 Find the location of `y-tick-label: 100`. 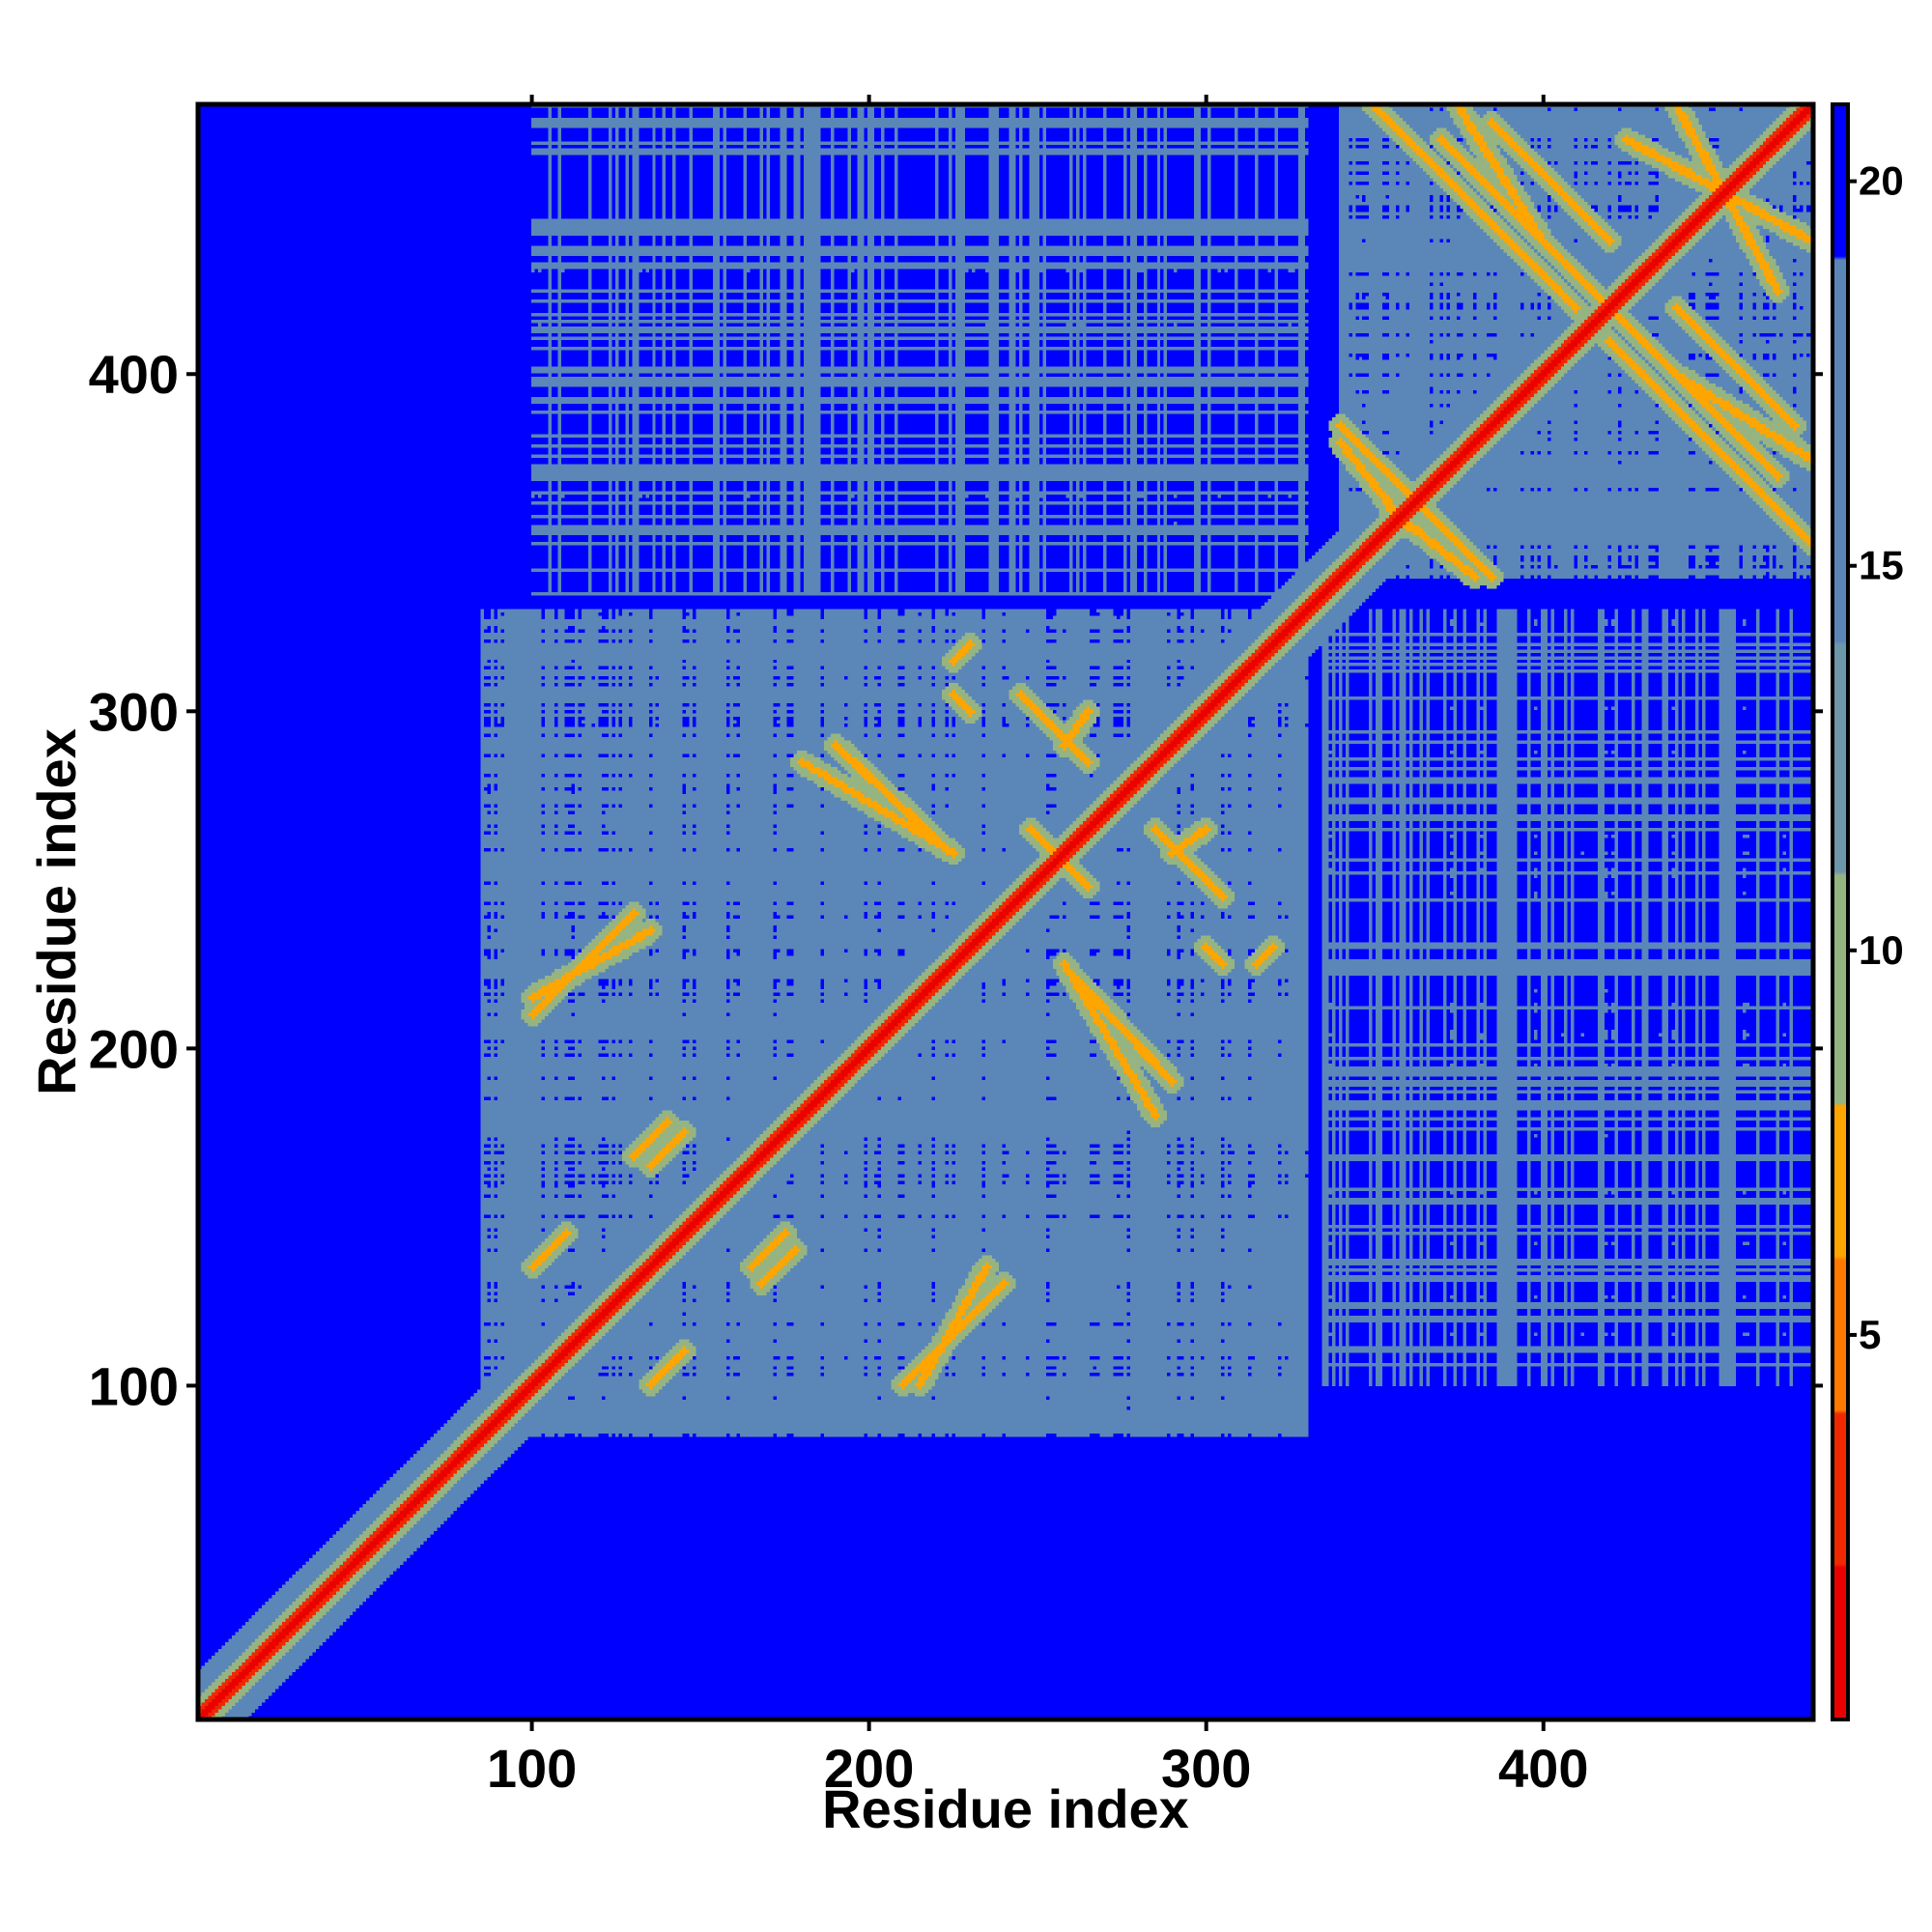

y-tick-label: 100 is located at coordinates (134, 1385).